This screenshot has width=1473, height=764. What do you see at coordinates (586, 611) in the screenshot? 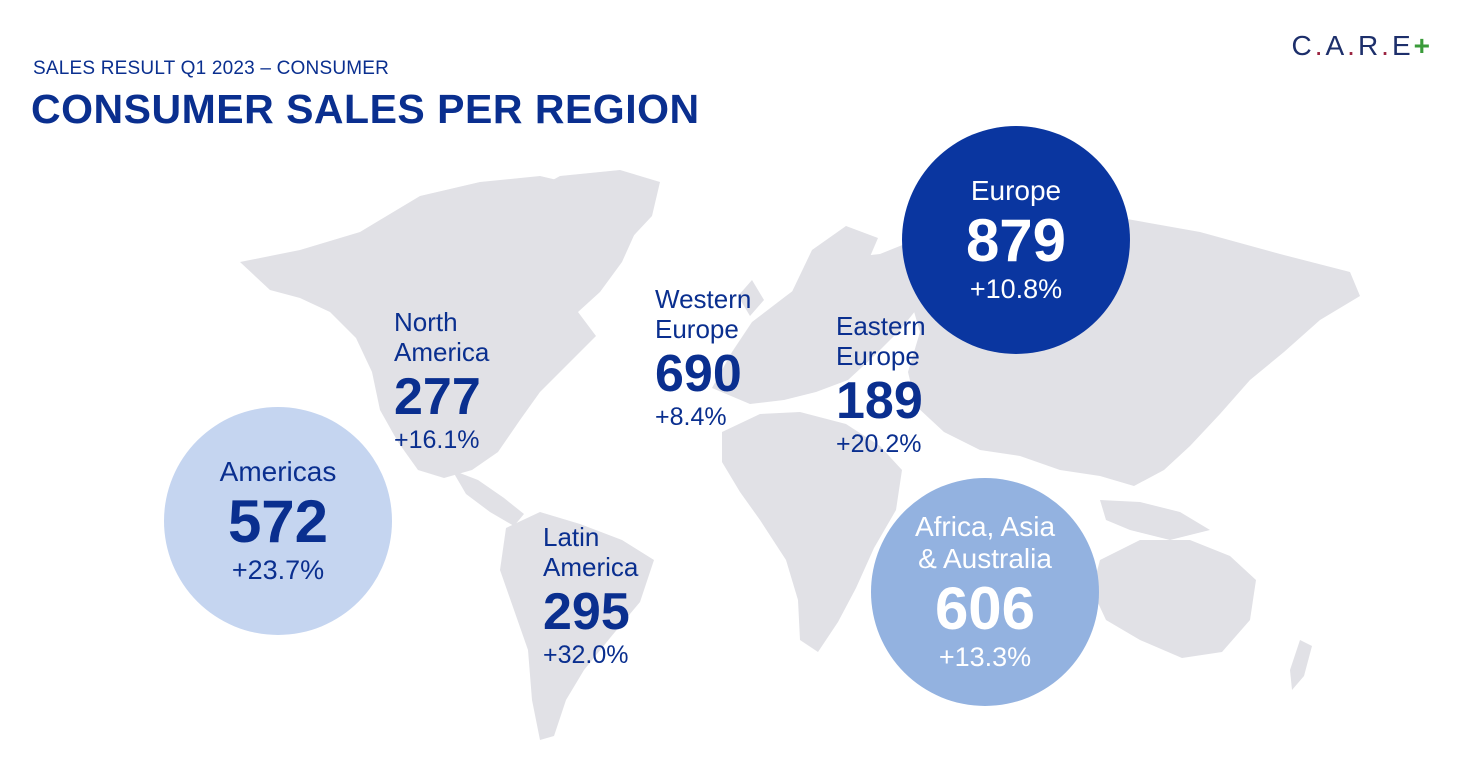
I see `region-value: 295` at bounding box center [586, 611].